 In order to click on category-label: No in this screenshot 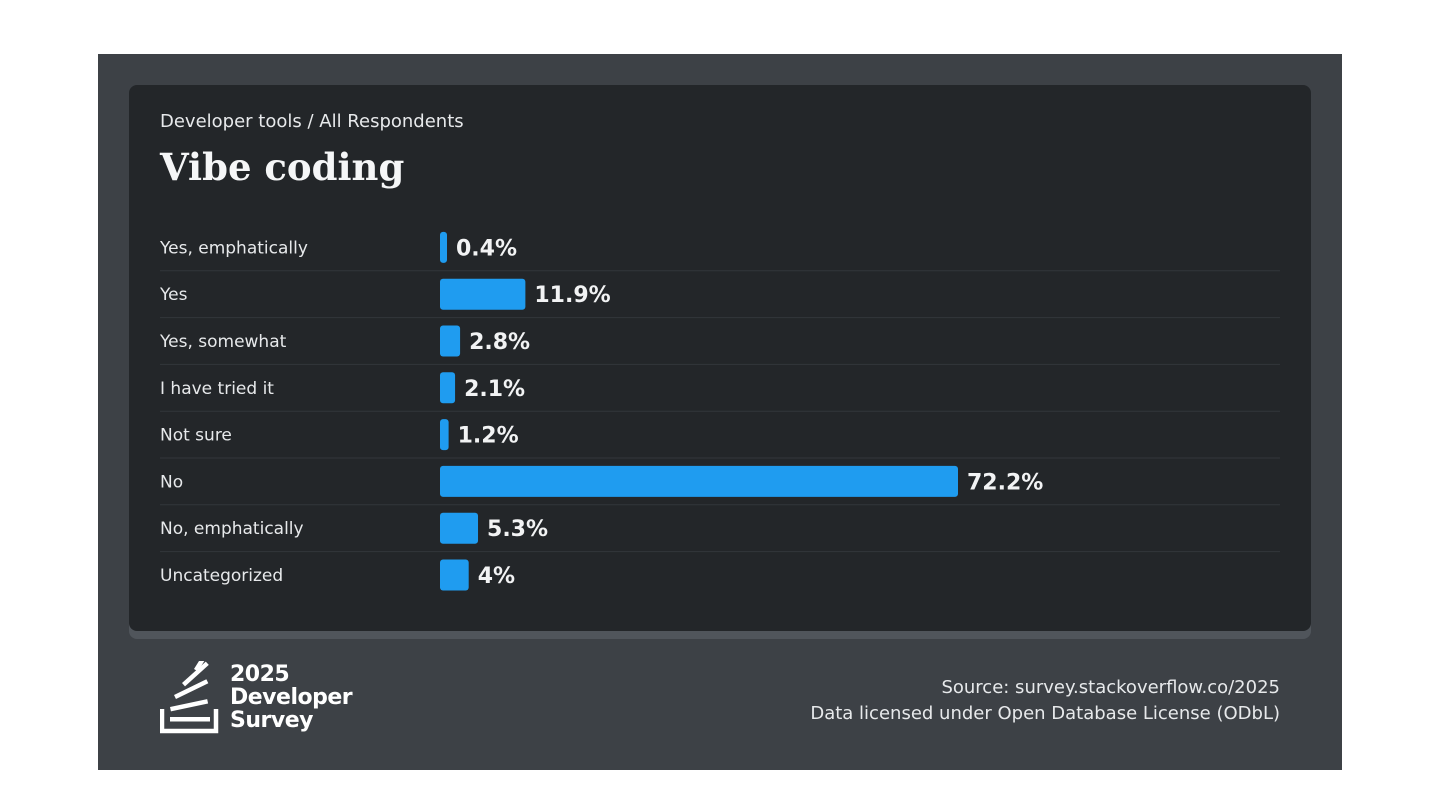, I will do `click(171, 482)`.